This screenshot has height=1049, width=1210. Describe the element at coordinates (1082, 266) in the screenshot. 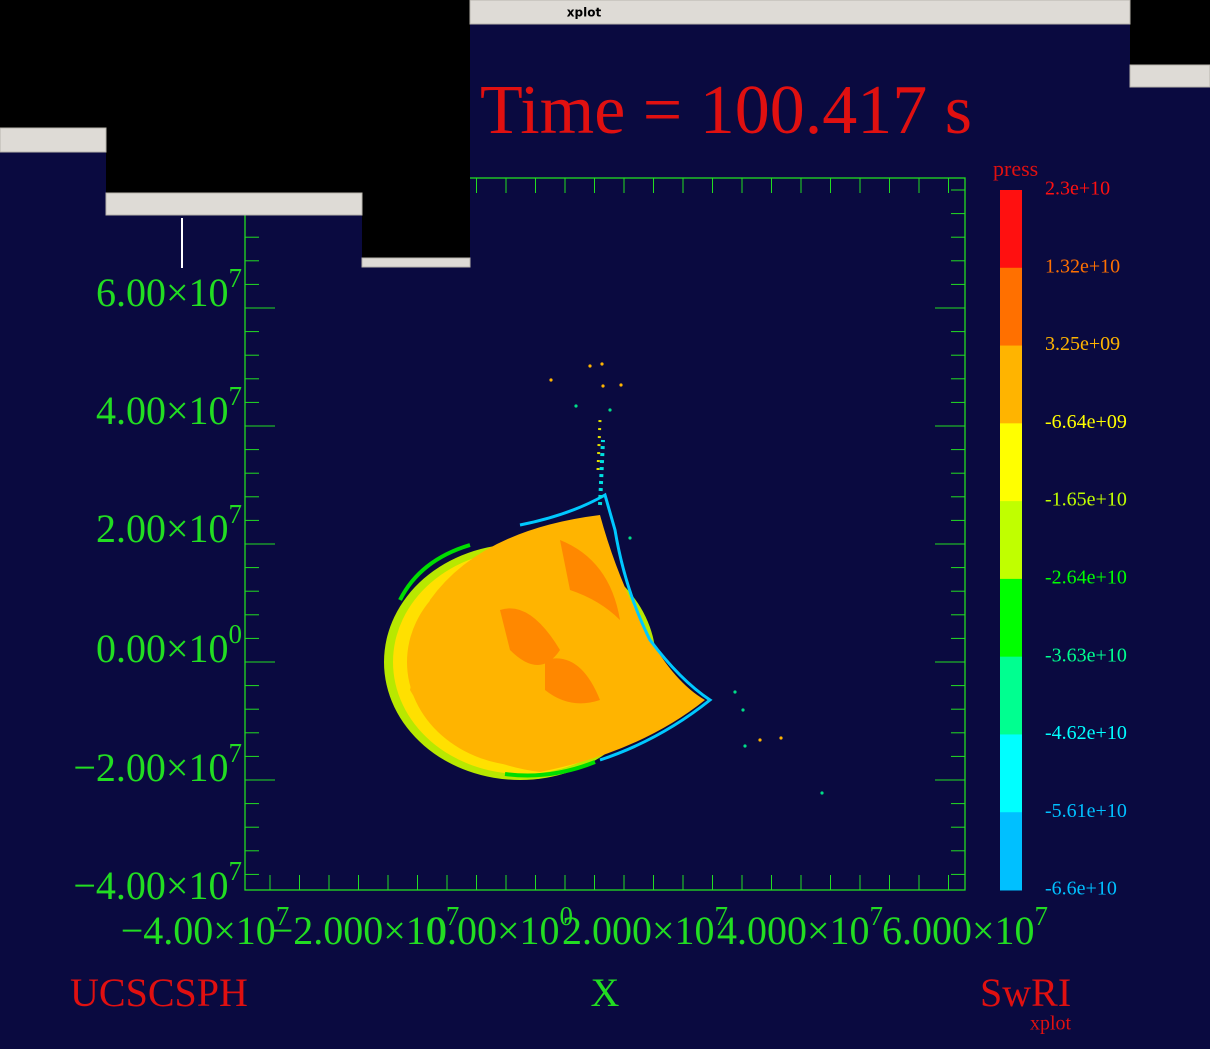

I see `colorbar-label: 1.32e+10` at that location.